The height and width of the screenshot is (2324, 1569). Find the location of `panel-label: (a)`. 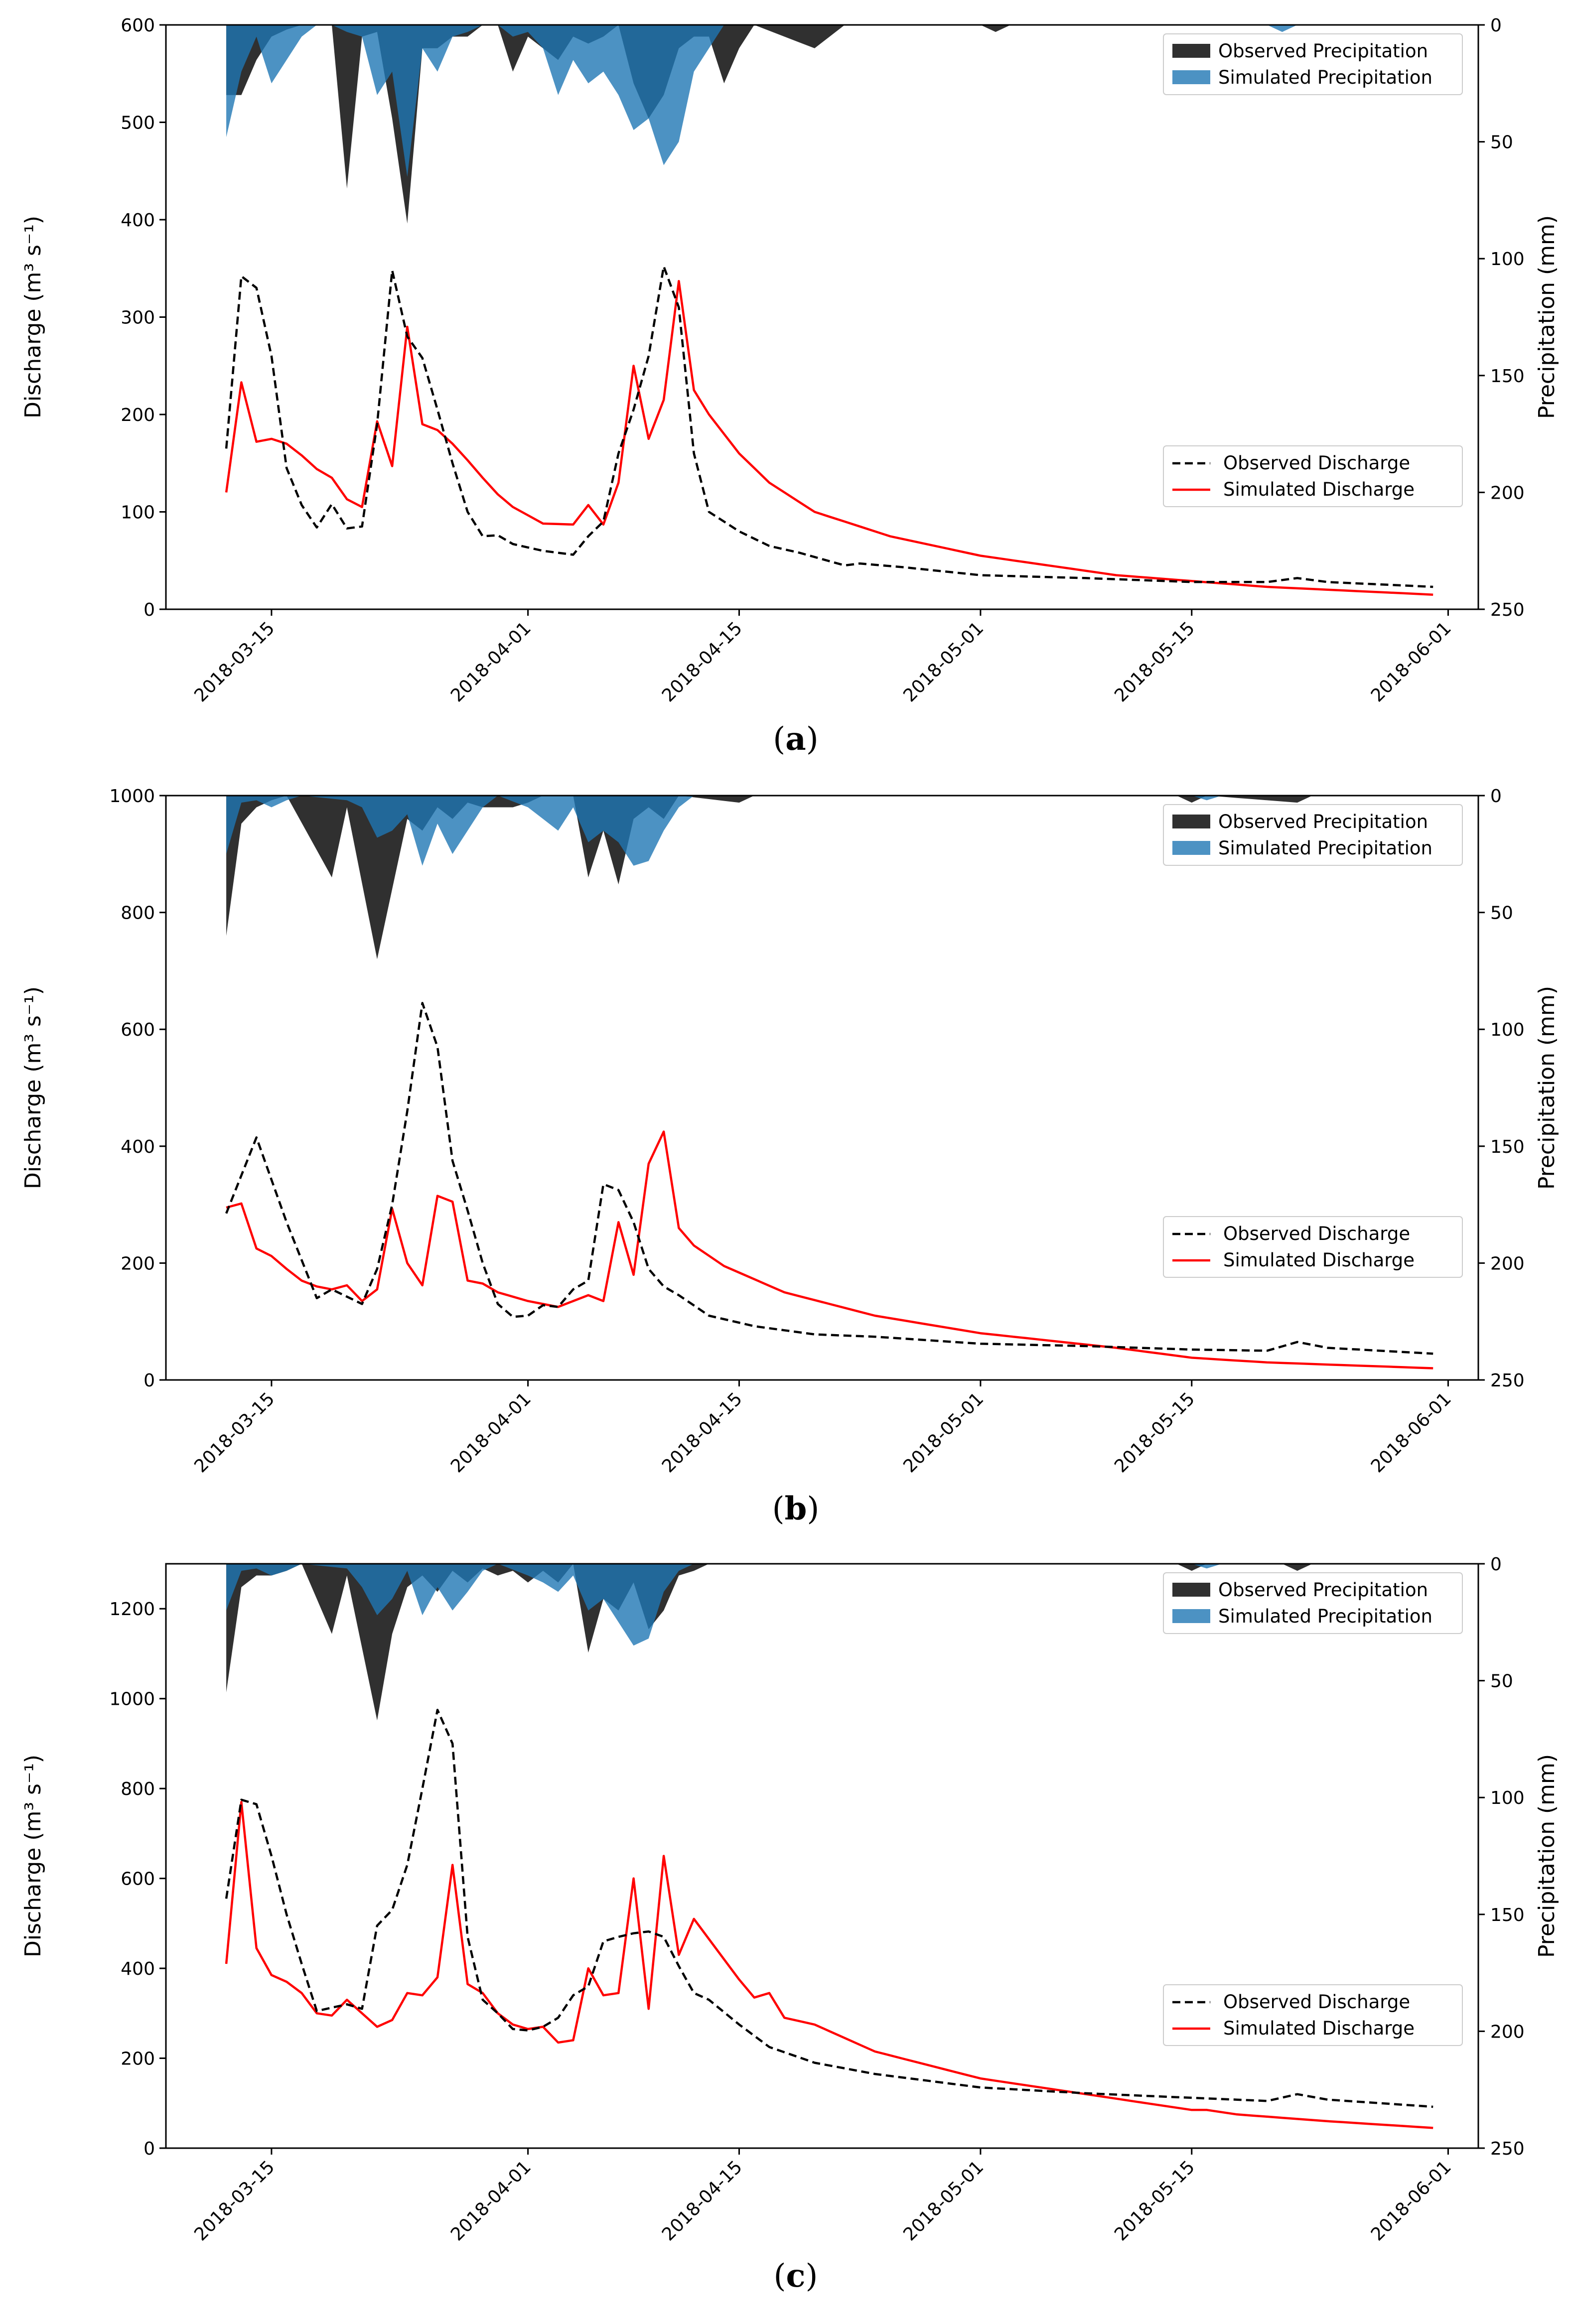

panel-label: (a) is located at coordinates (795, 739).